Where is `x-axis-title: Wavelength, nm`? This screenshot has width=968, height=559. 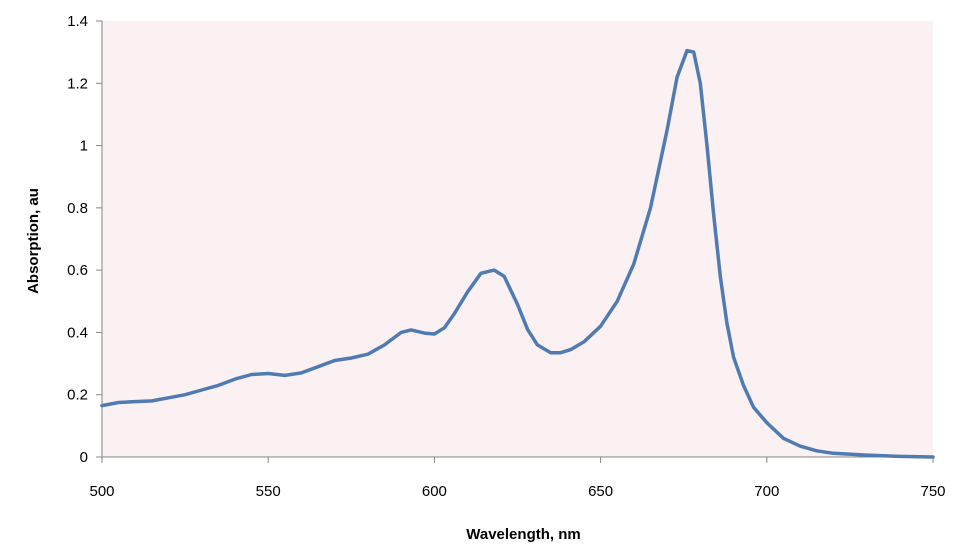 x-axis-title: Wavelength, nm is located at coordinates (523, 534).